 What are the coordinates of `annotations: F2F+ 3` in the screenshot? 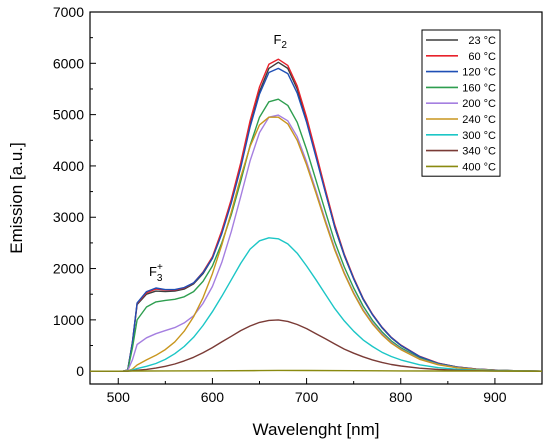 It's located at (218, 158).